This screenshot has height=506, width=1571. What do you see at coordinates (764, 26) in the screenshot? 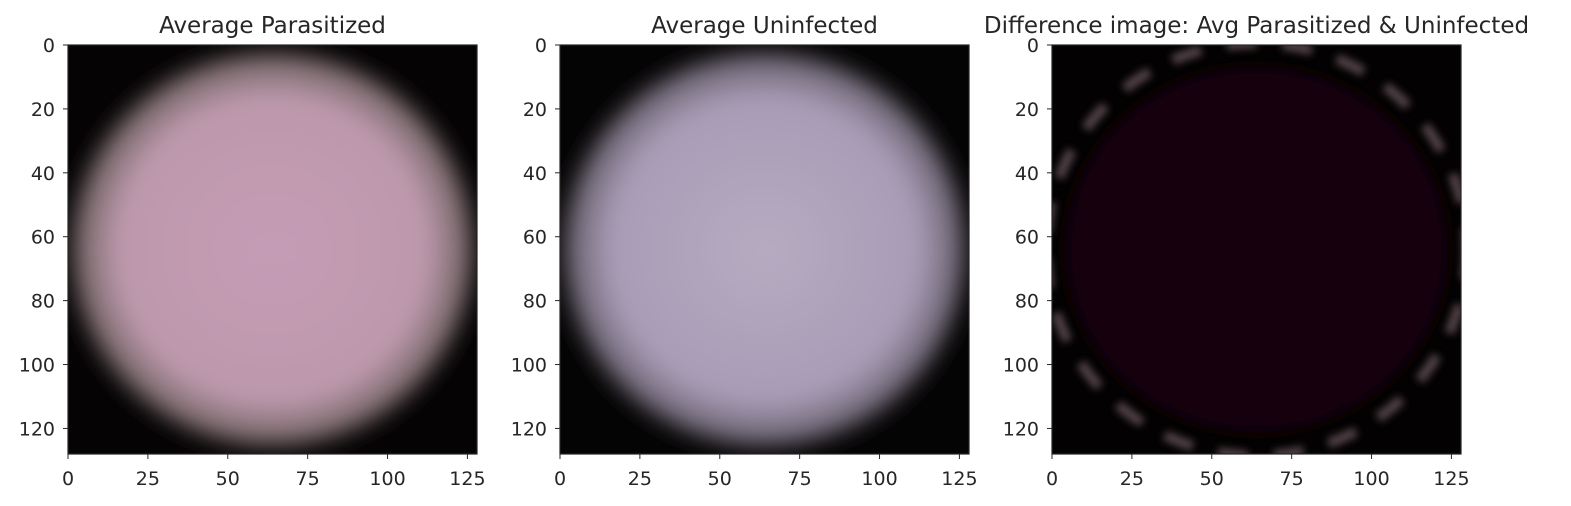
I see `panel-title: Average Uninfected` at bounding box center [764, 26].